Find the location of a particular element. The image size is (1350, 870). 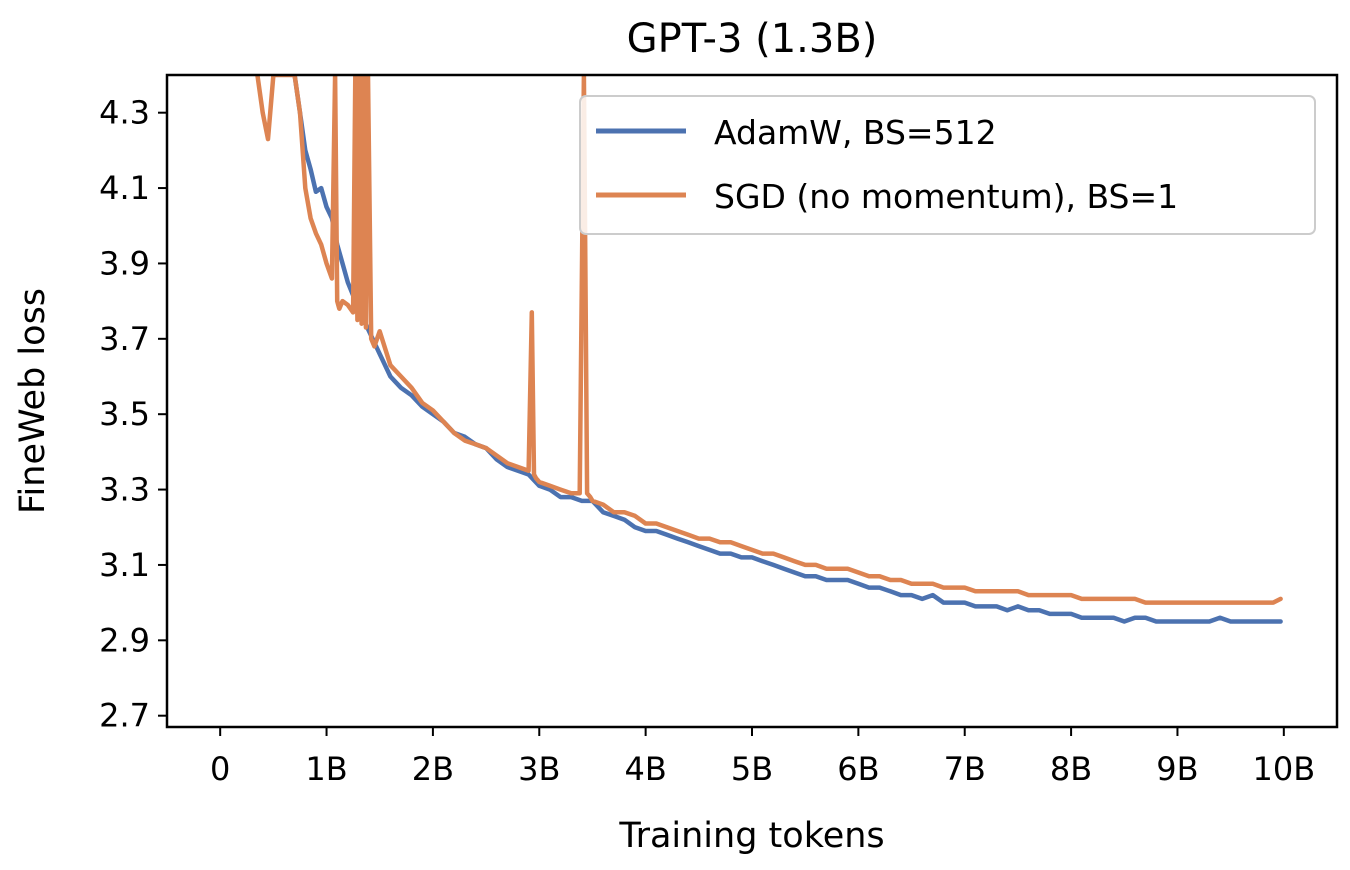

x-tick-label: 5B is located at coordinates (752, 769).